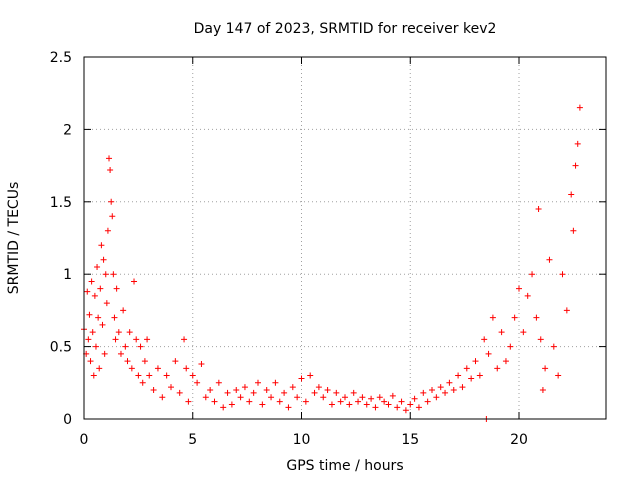  Describe the element at coordinates (61, 58) in the screenshot. I see `y-tick-label: 2.5` at that location.